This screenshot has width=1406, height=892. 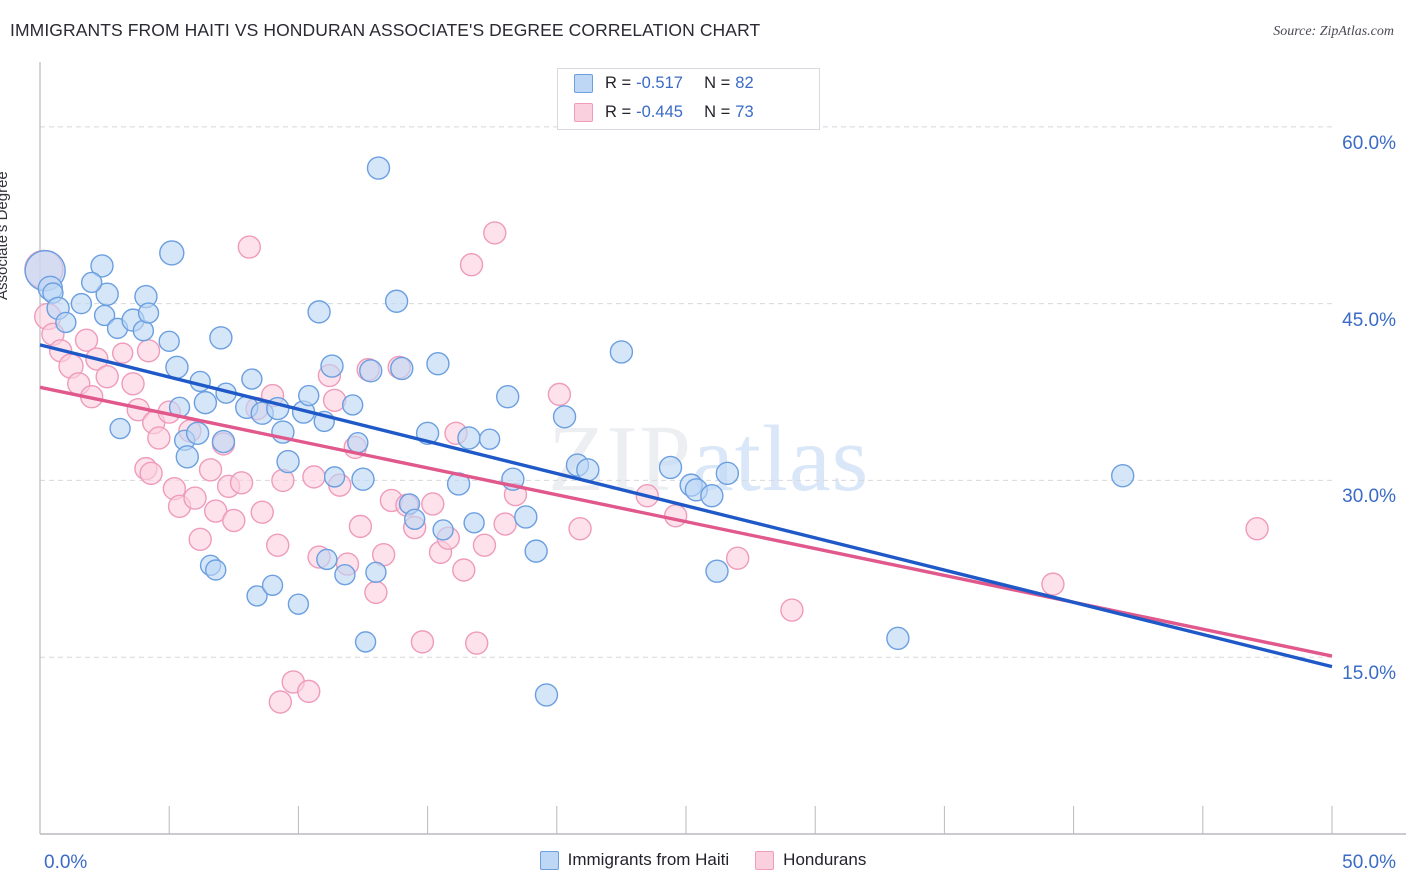 I want to click on y-tick-label: 15.0%, so click(x=1369, y=674).